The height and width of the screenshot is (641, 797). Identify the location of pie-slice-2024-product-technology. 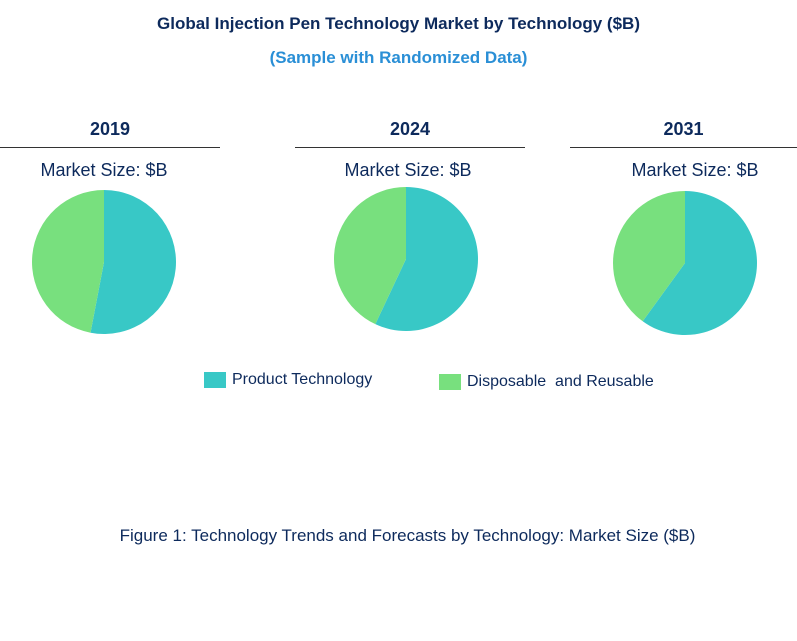
(427, 259).